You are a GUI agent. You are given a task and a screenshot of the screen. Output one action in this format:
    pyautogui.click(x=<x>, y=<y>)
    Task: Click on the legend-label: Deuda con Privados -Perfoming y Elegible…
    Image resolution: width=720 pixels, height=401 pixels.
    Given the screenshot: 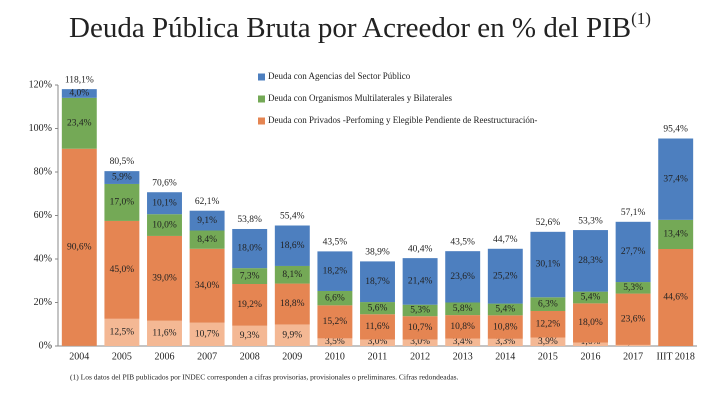 What is the action you would take?
    pyautogui.click(x=402, y=120)
    